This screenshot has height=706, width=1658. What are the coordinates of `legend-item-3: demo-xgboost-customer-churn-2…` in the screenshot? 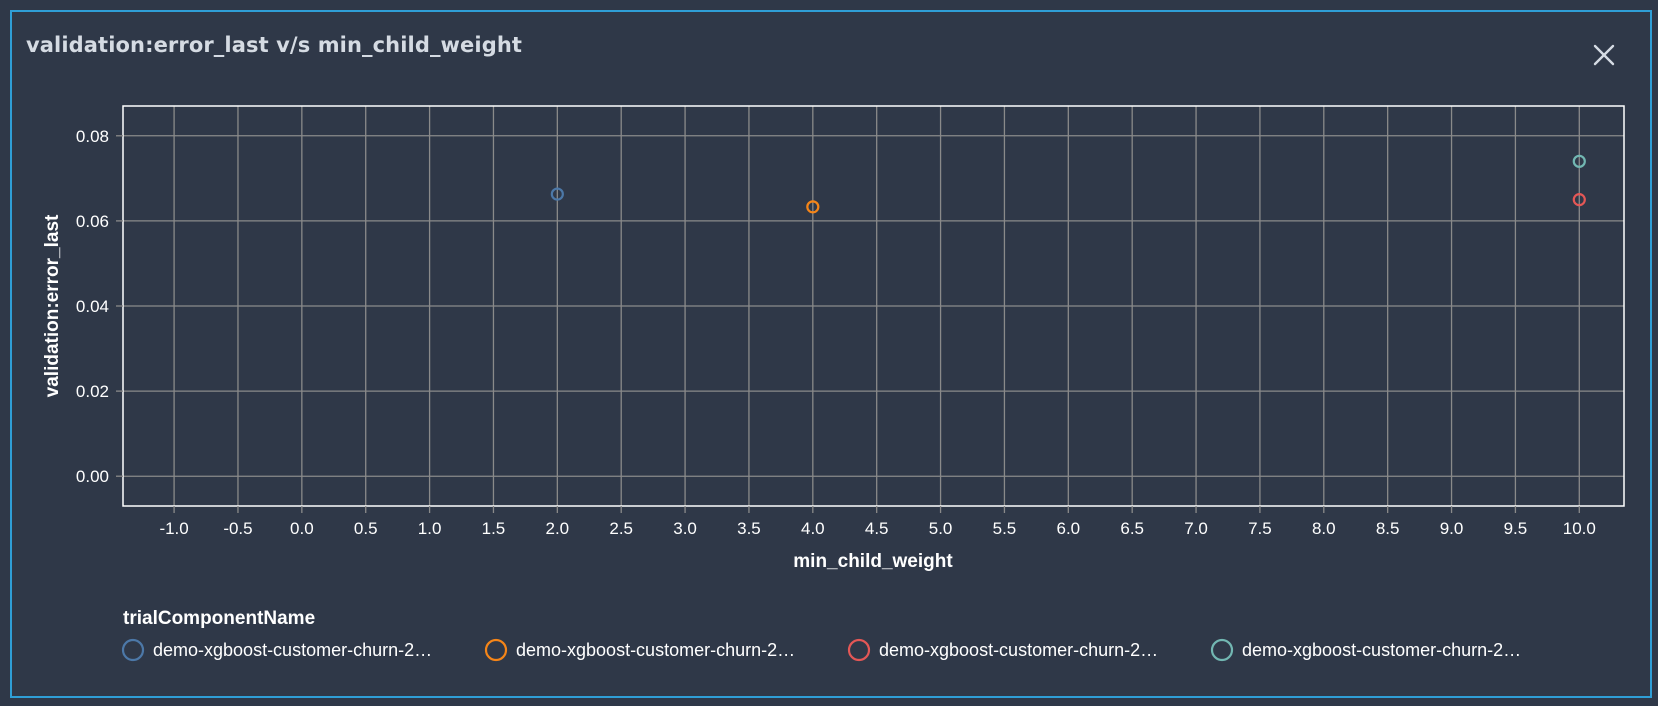 It's located at (1002, 650).